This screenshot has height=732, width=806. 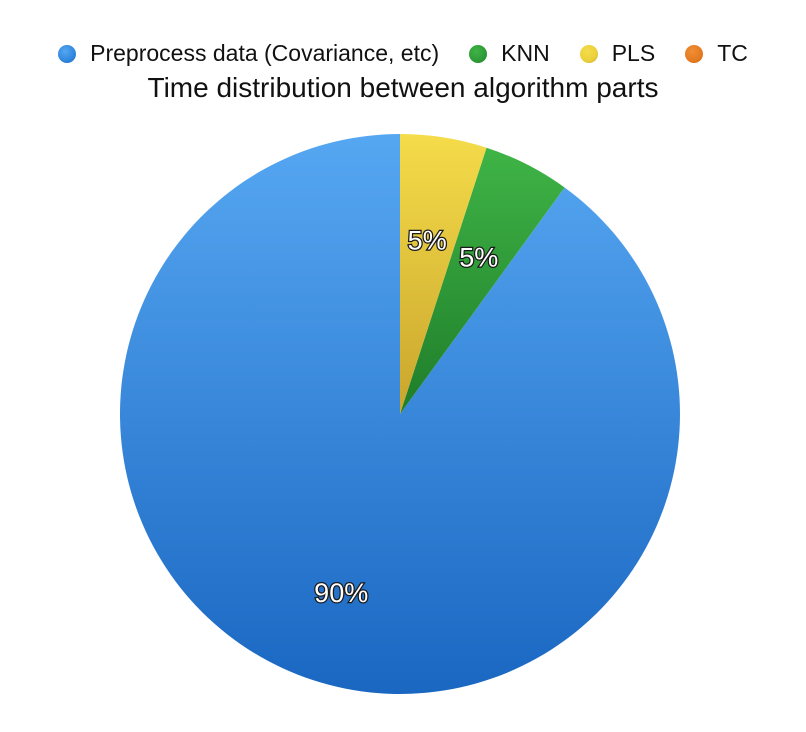 I want to click on legend-item-knn: KNN, so click(x=509, y=53).